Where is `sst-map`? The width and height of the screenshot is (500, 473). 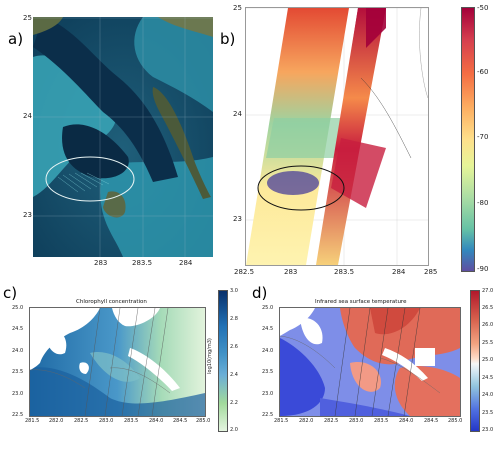 sst-map is located at coordinates (370, 362).